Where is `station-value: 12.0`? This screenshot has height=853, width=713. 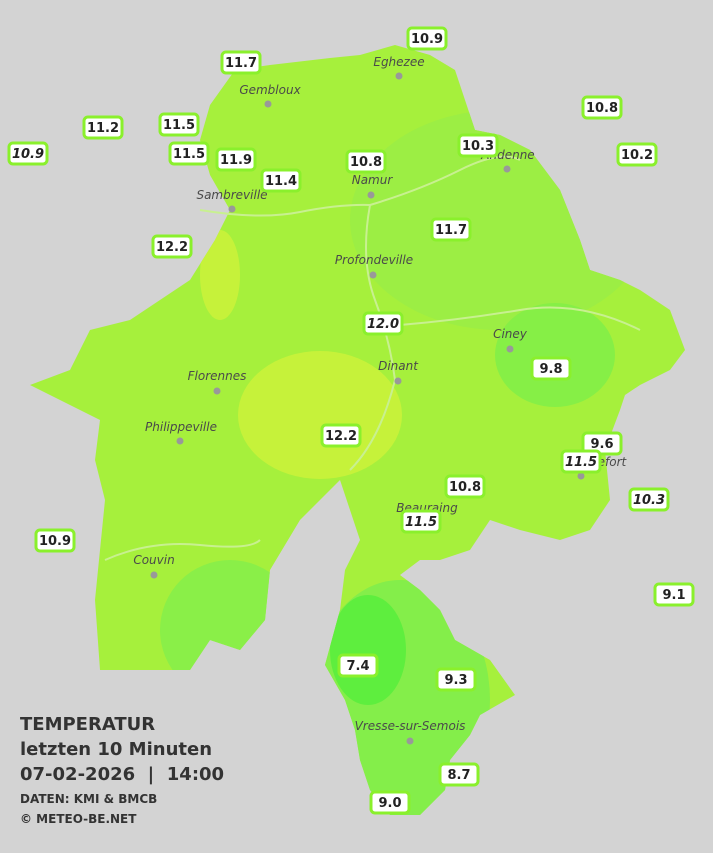 station-value: 12.0 is located at coordinates (383, 324).